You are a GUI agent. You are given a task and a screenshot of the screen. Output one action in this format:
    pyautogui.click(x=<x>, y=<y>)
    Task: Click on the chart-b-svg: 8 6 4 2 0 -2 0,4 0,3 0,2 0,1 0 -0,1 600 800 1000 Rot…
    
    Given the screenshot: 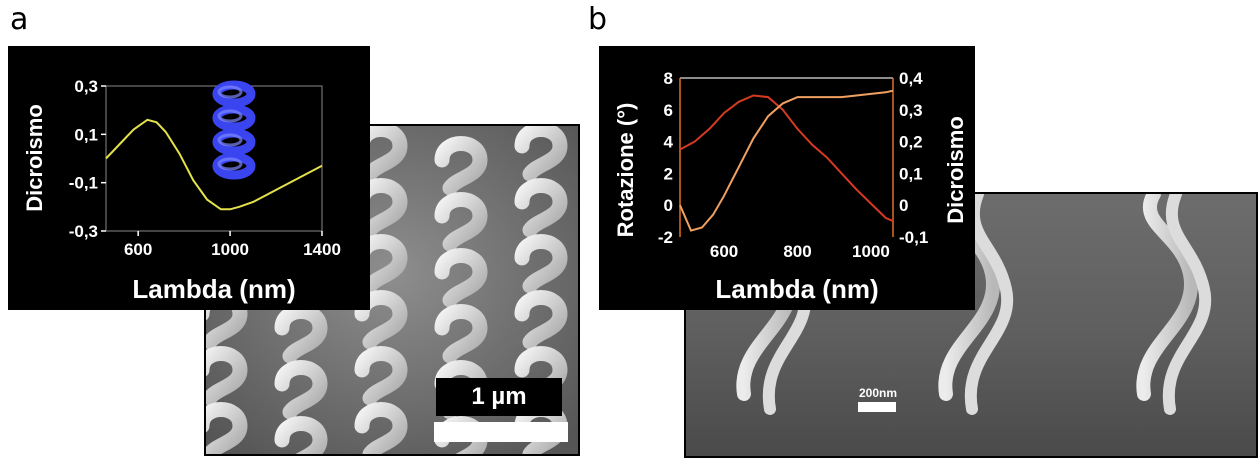 What is the action you would take?
    pyautogui.click(x=790, y=186)
    